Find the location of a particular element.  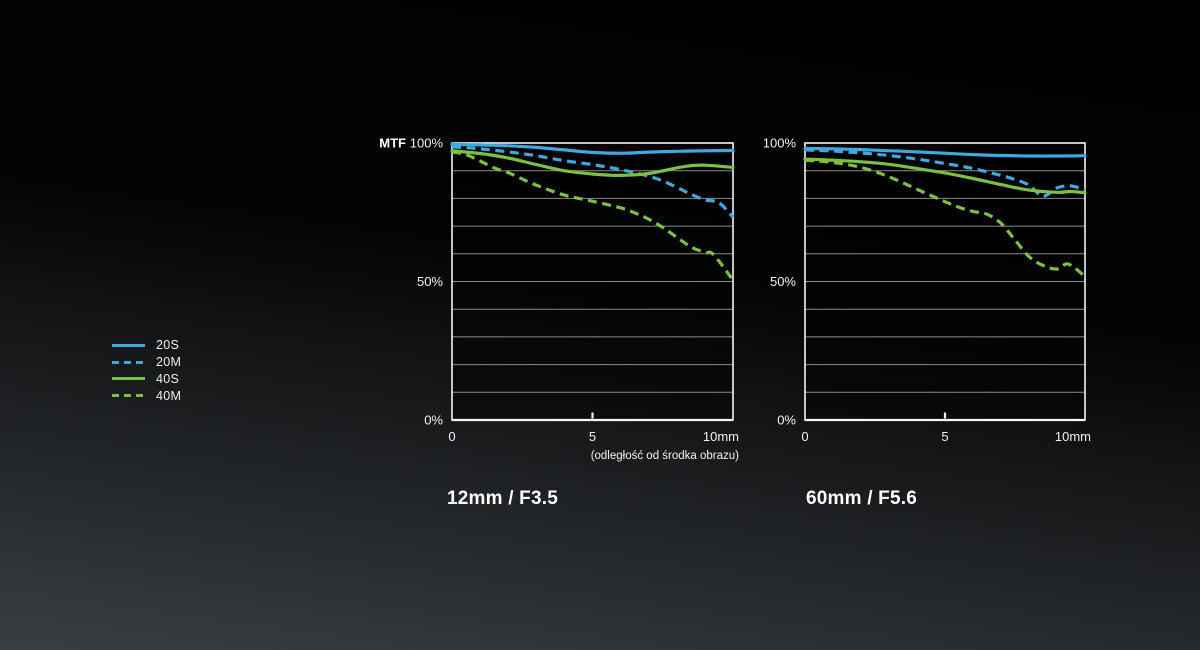

x-axis-caption: (odległość od środka obrazu) is located at coordinates (665, 456).